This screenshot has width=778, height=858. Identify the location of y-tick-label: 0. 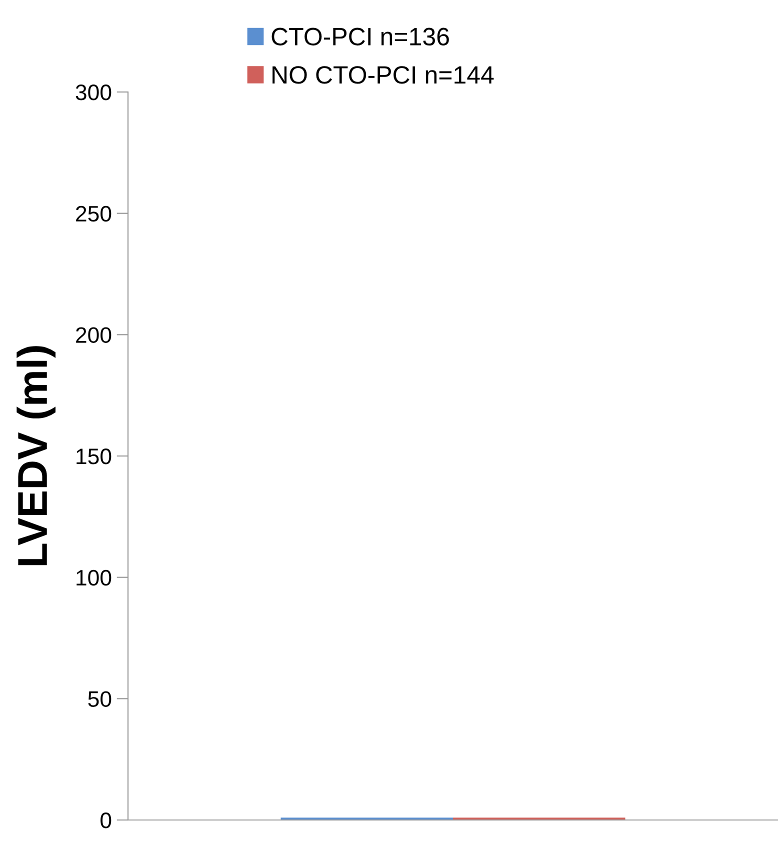
(106, 820).